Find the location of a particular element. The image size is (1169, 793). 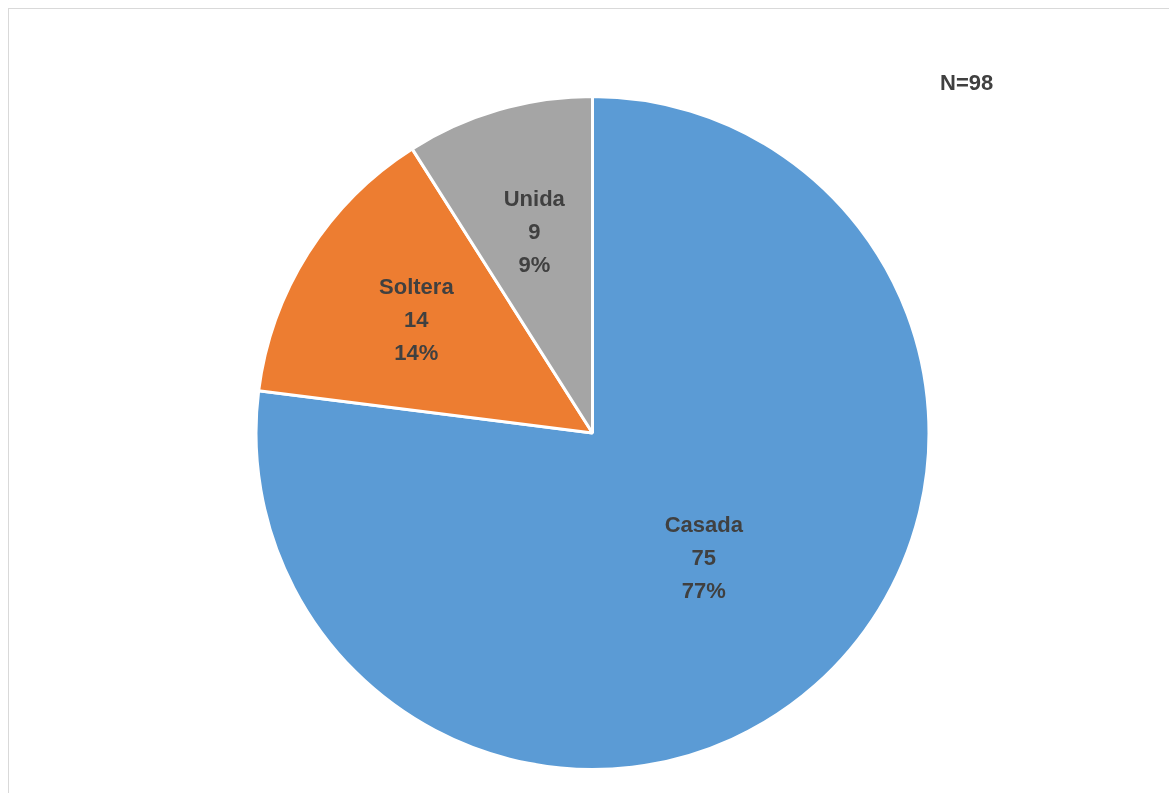

slice-label: Soltera is located at coordinates (417, 287).